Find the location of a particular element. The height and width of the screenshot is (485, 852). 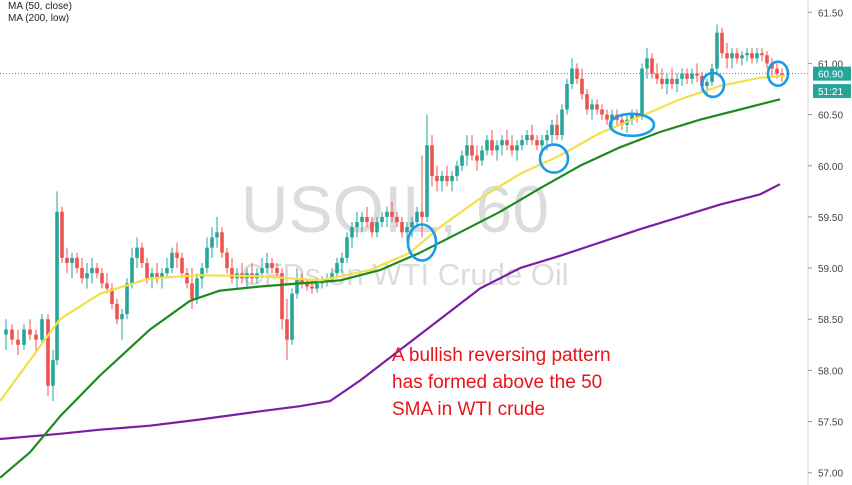

indicator-label-ma200: MA (200, low) is located at coordinates (39, 18).